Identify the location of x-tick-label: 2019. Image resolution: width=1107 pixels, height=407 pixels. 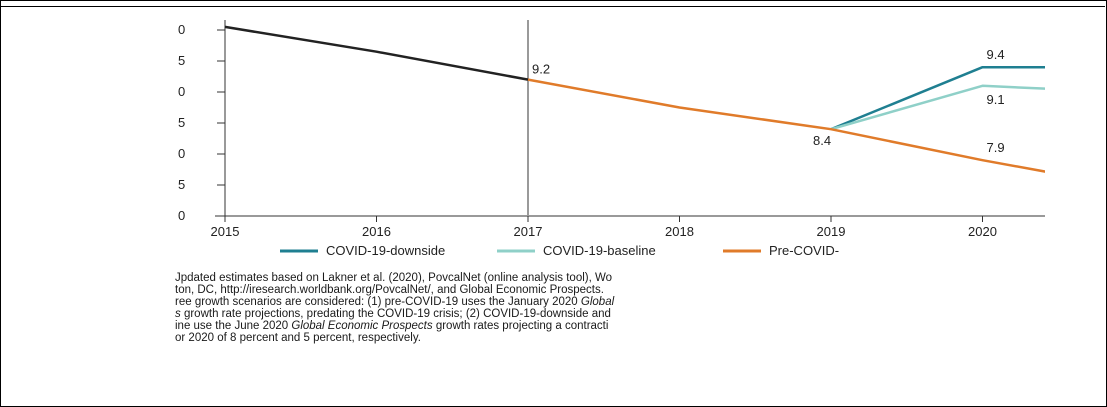
(831, 231).